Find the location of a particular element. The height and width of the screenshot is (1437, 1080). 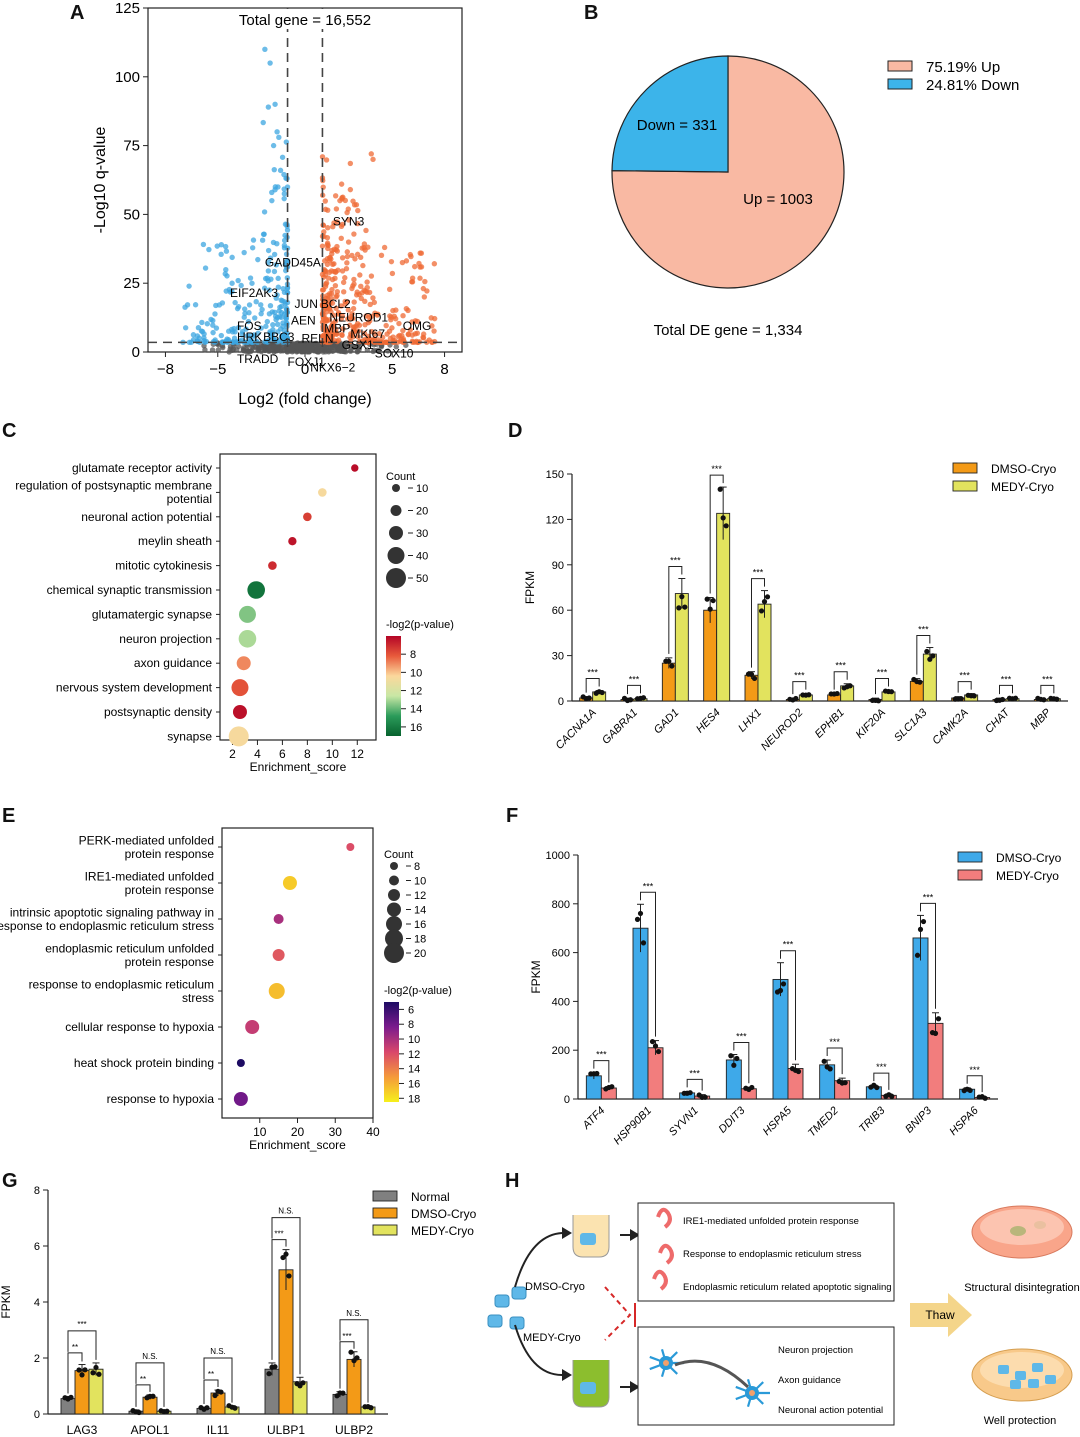

term-label: response to endoplasmic reticulum is located at coordinates (121, 984).